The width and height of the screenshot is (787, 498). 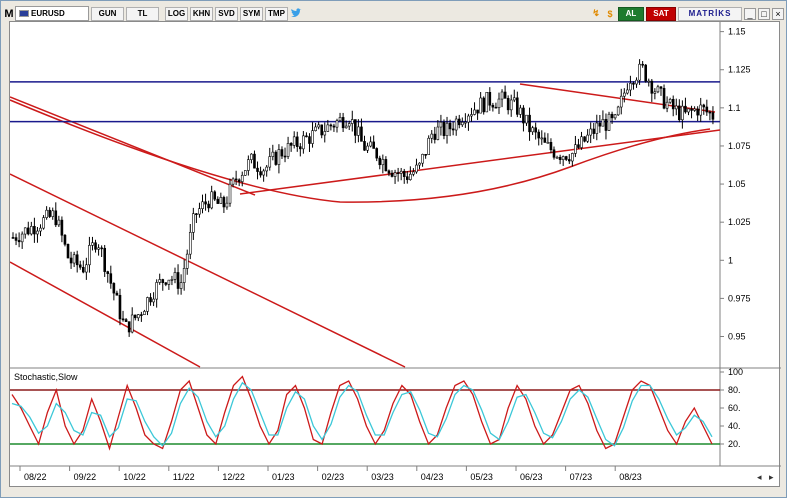 What do you see at coordinates (176, 13) in the screenshot?
I see `log-button: LOG` at bounding box center [176, 13].